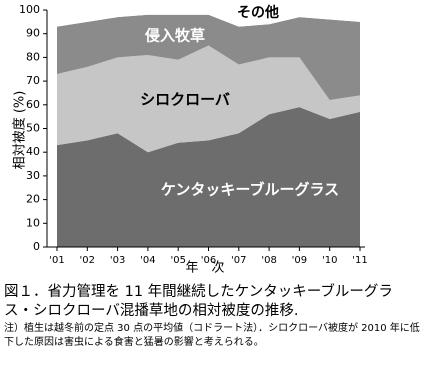  I want to click on y-tick-label: 80, so click(33, 56).